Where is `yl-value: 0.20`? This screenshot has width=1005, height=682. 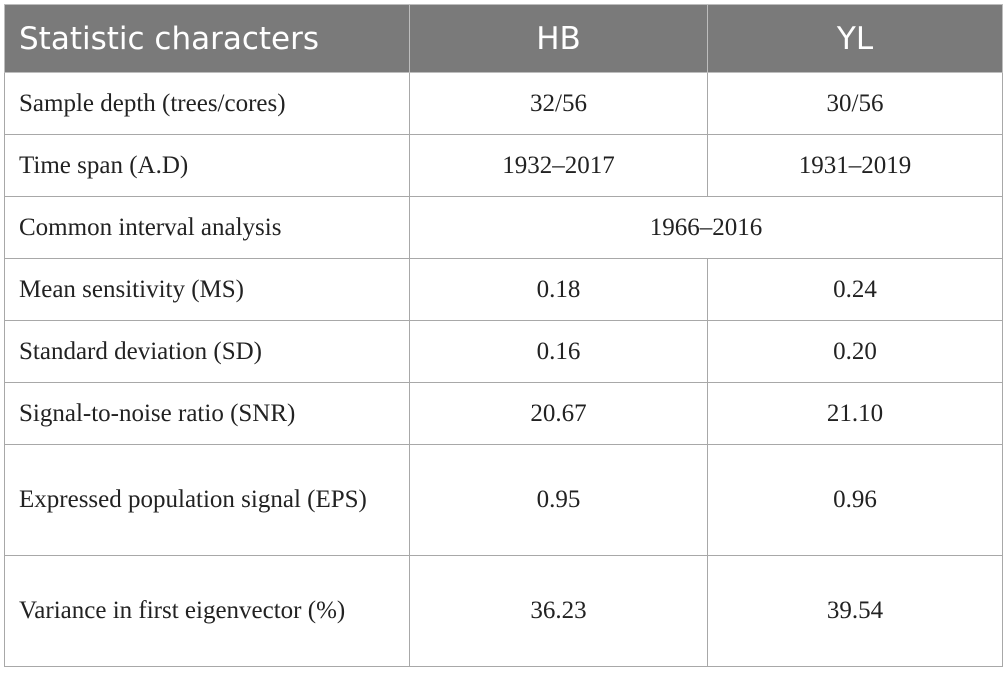
yl-value: 0.20 is located at coordinates (855, 351).